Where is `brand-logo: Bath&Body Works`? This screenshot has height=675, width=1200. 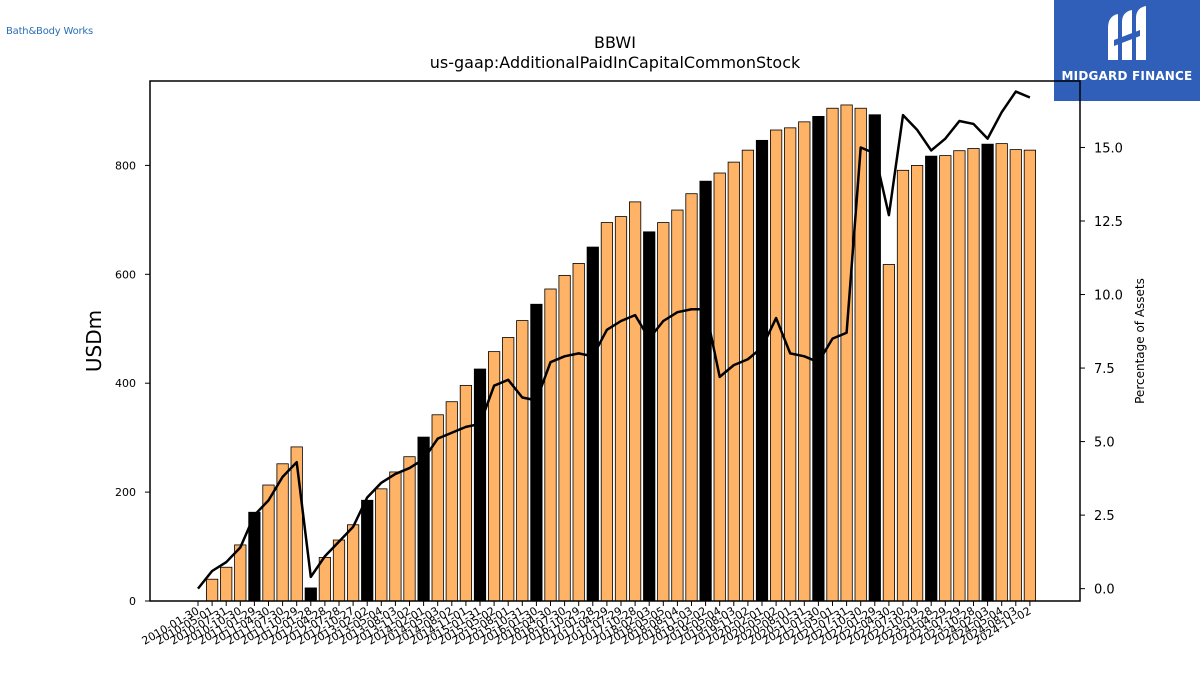
brand-logo: Bath&Body Works is located at coordinates (50, 31).